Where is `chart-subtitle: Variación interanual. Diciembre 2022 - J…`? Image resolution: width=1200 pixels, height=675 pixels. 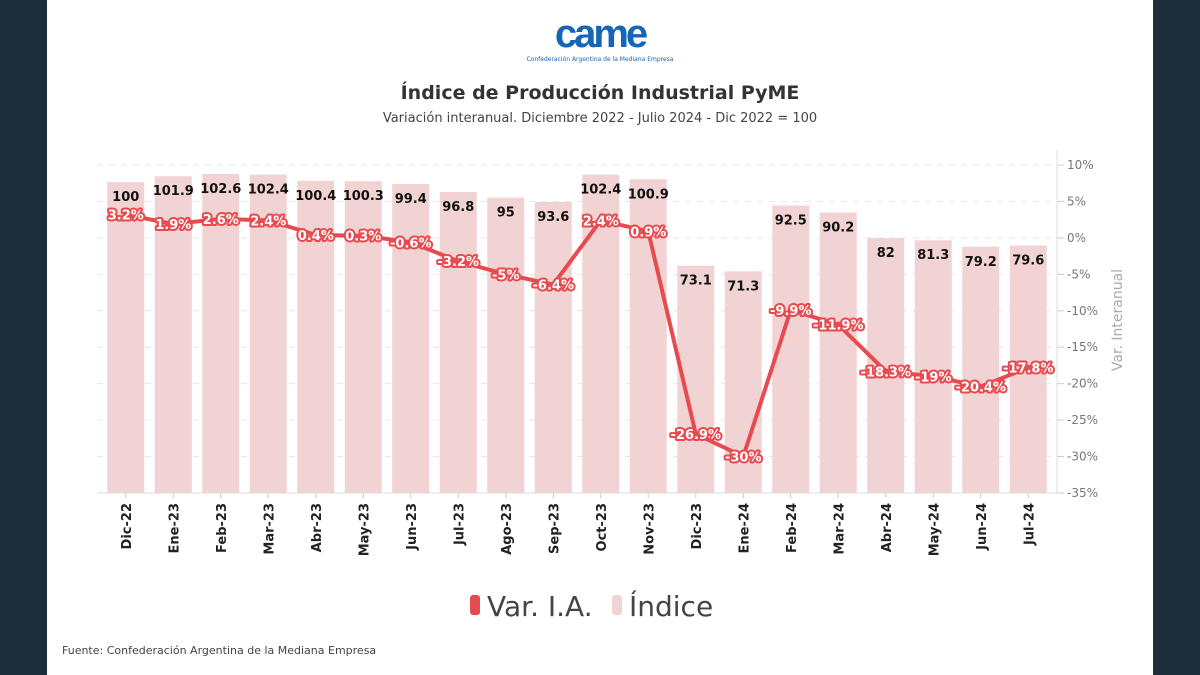
chart-subtitle: Variación interanual. Diciembre 2022 - J… is located at coordinates (600, 118).